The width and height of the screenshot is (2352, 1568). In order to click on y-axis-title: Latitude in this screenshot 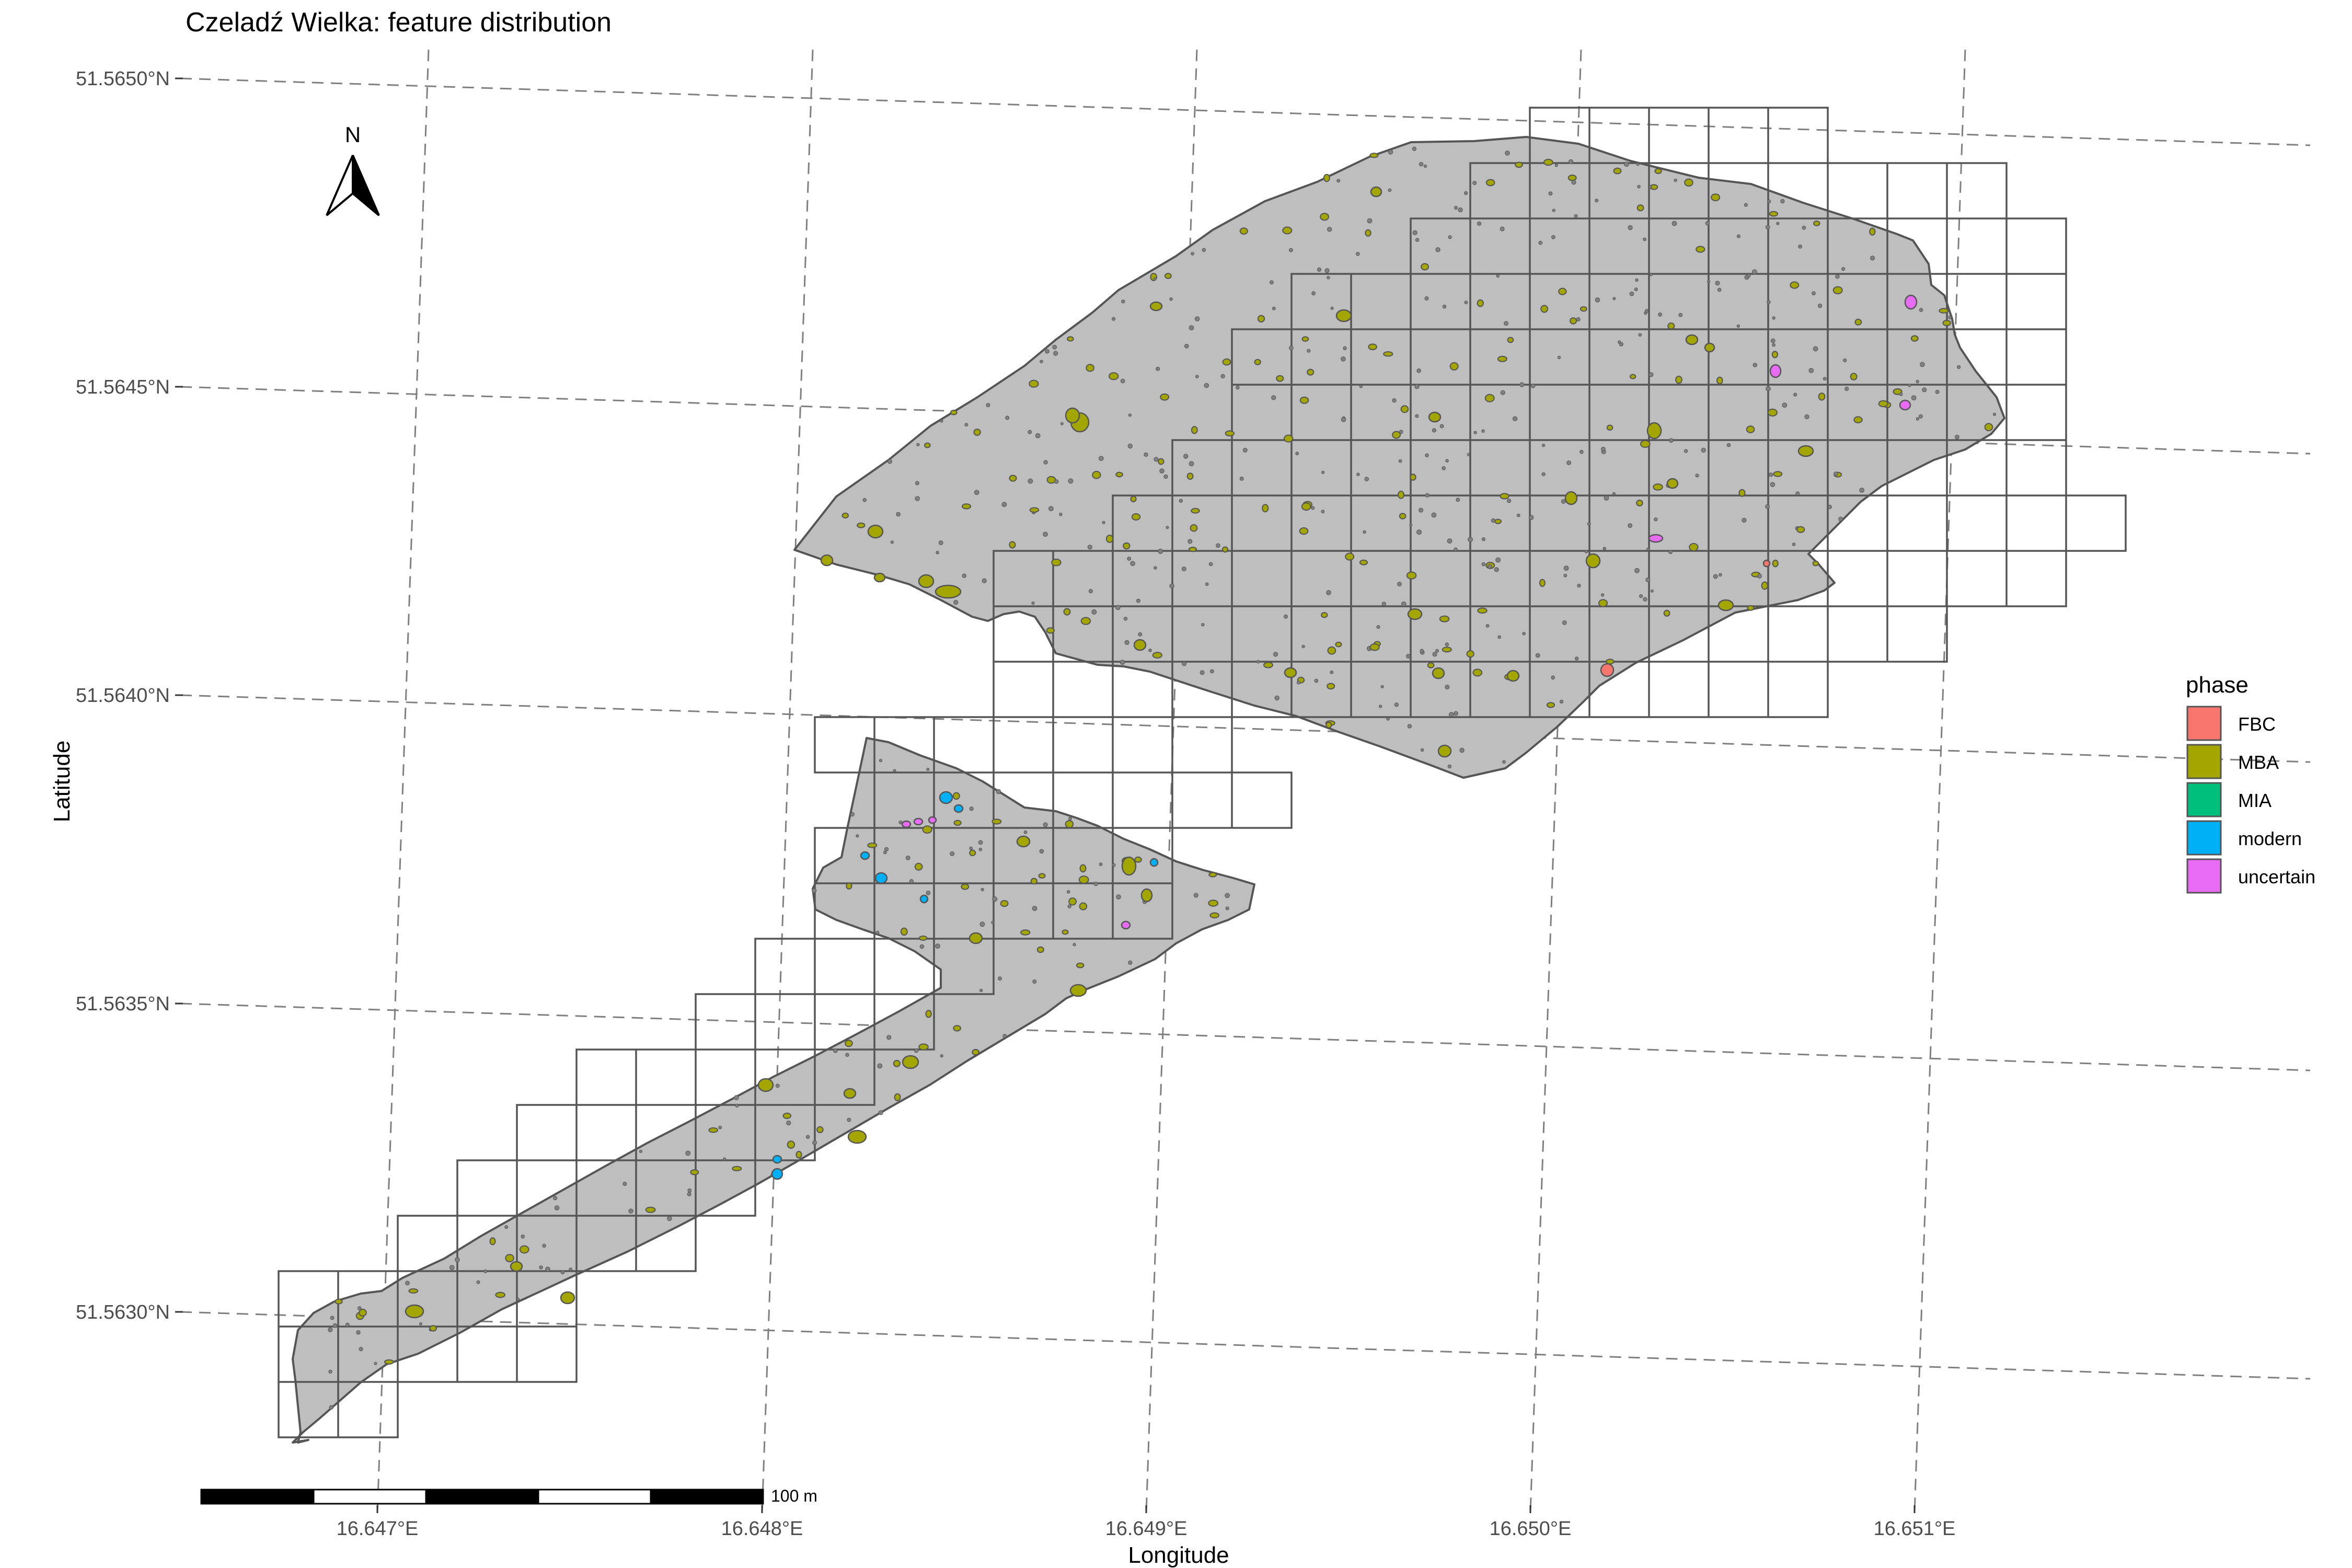, I will do `click(62, 782)`.